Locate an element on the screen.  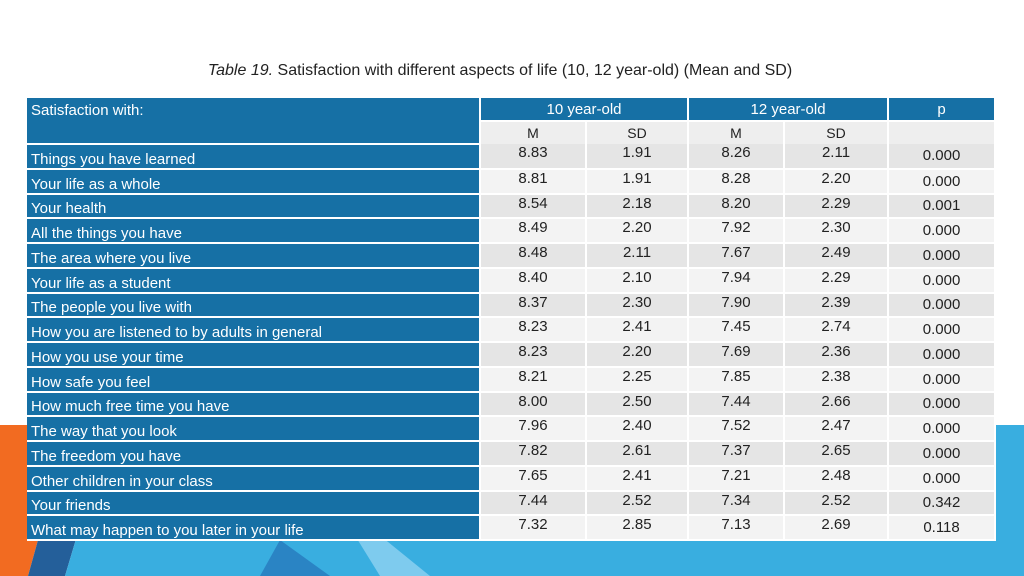
subheader-sd-10: SD is located at coordinates (638, 132).